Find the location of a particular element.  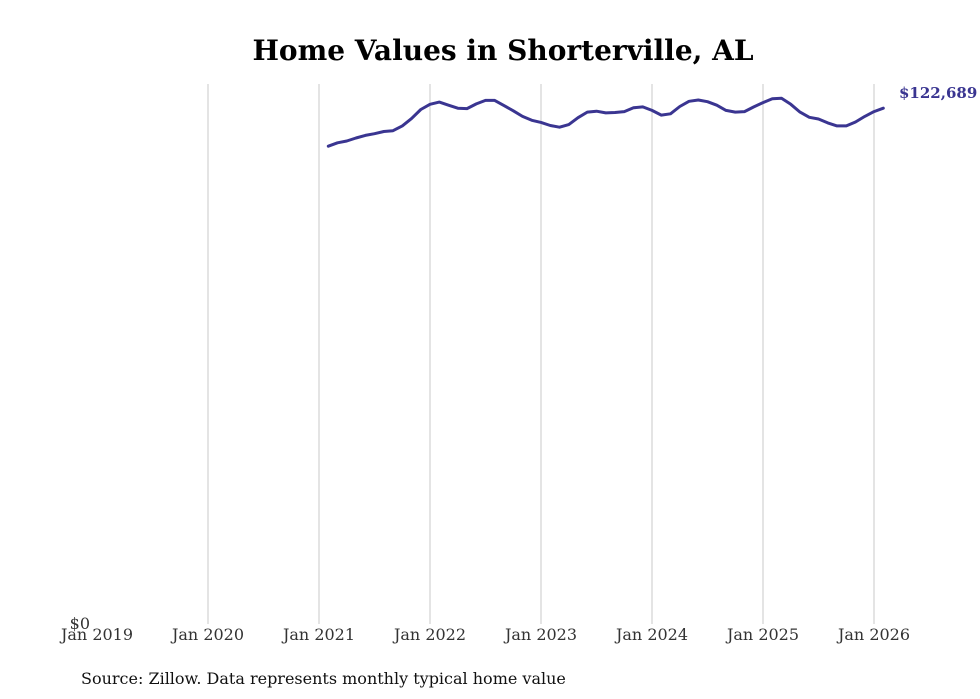

x-tick-label: Jan 2021 is located at coordinates (318, 634).